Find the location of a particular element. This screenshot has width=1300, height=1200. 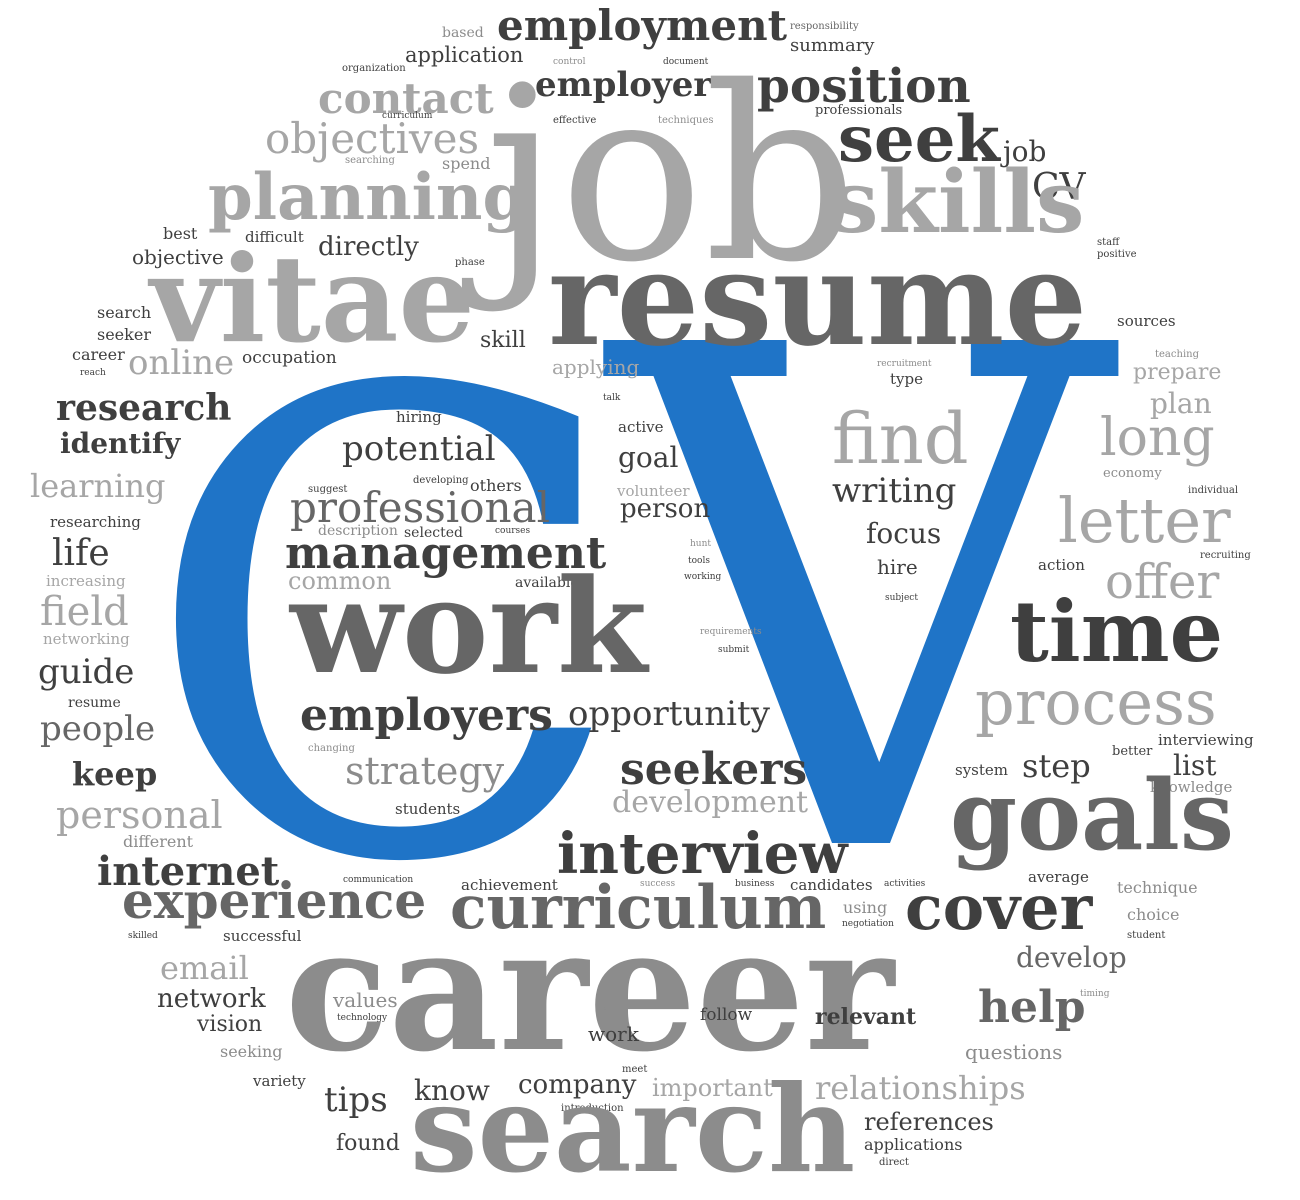

word-selected: selected is located at coordinates (433, 533).